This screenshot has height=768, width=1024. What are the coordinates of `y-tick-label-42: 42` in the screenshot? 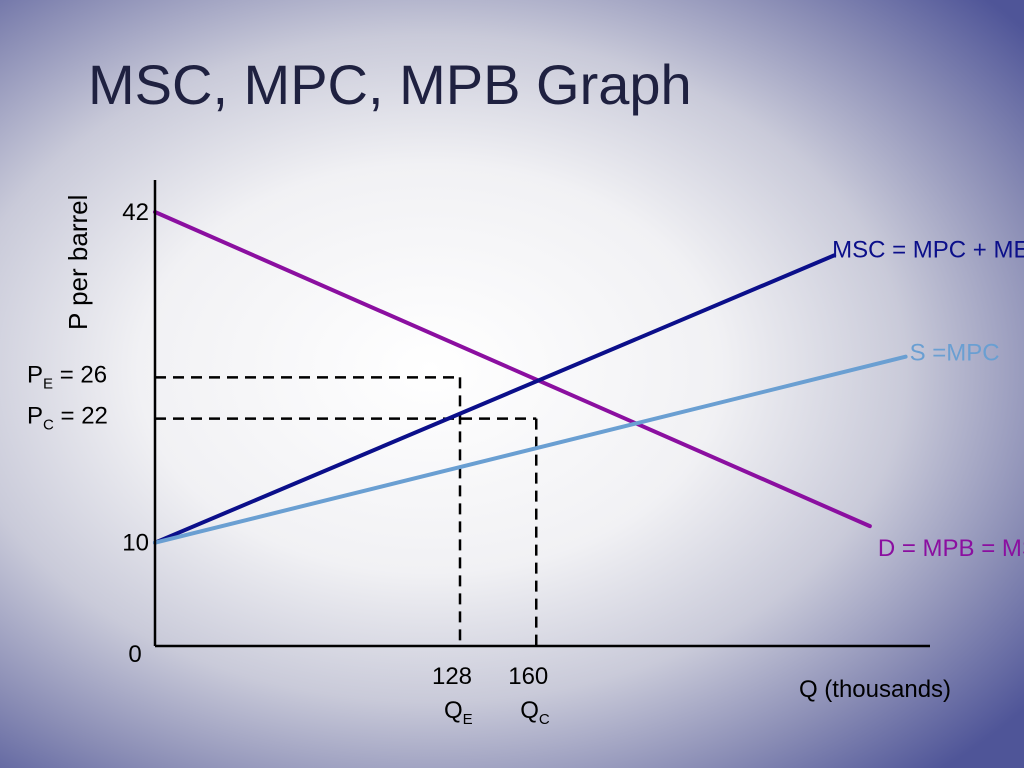 It's located at (135, 212).